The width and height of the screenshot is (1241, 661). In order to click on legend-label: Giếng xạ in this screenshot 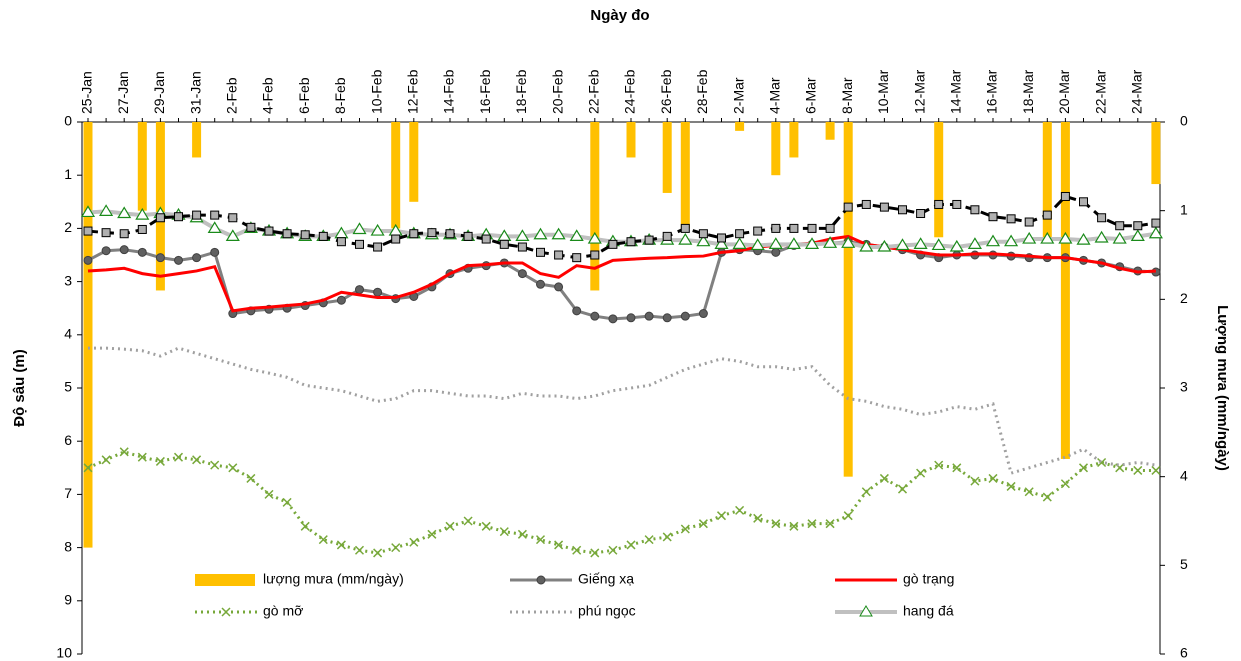, I will do `click(606, 579)`.